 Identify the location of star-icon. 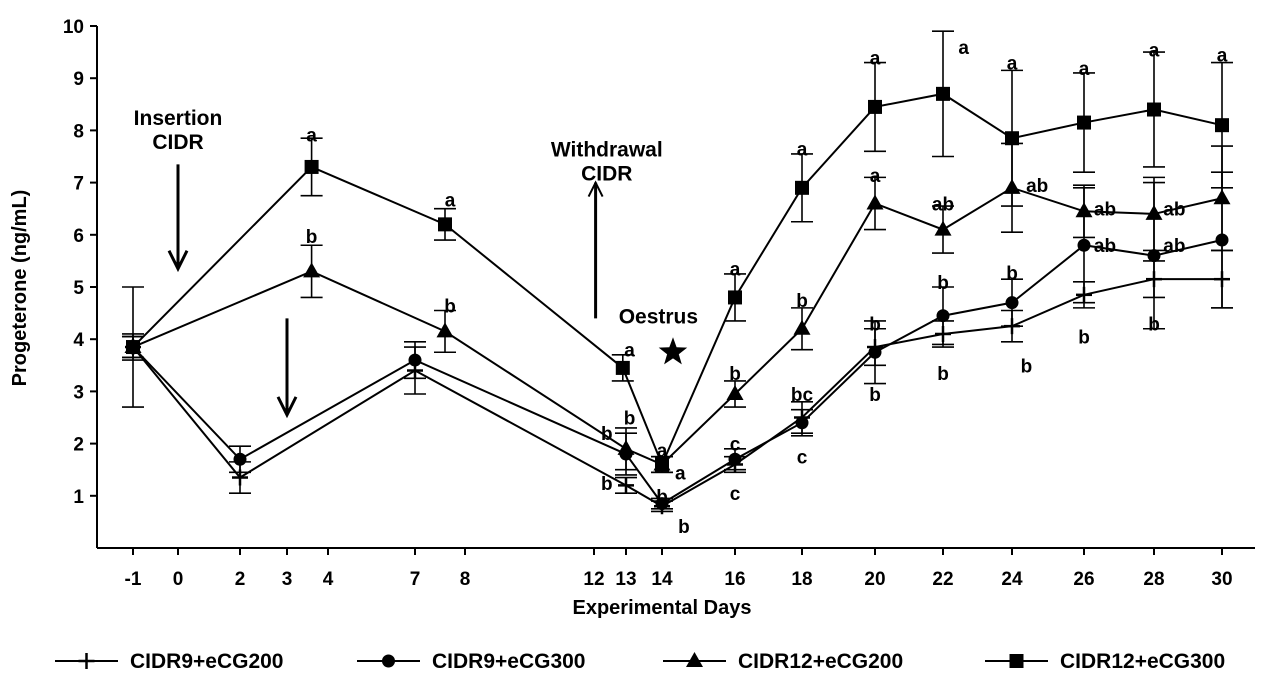
(673, 351).